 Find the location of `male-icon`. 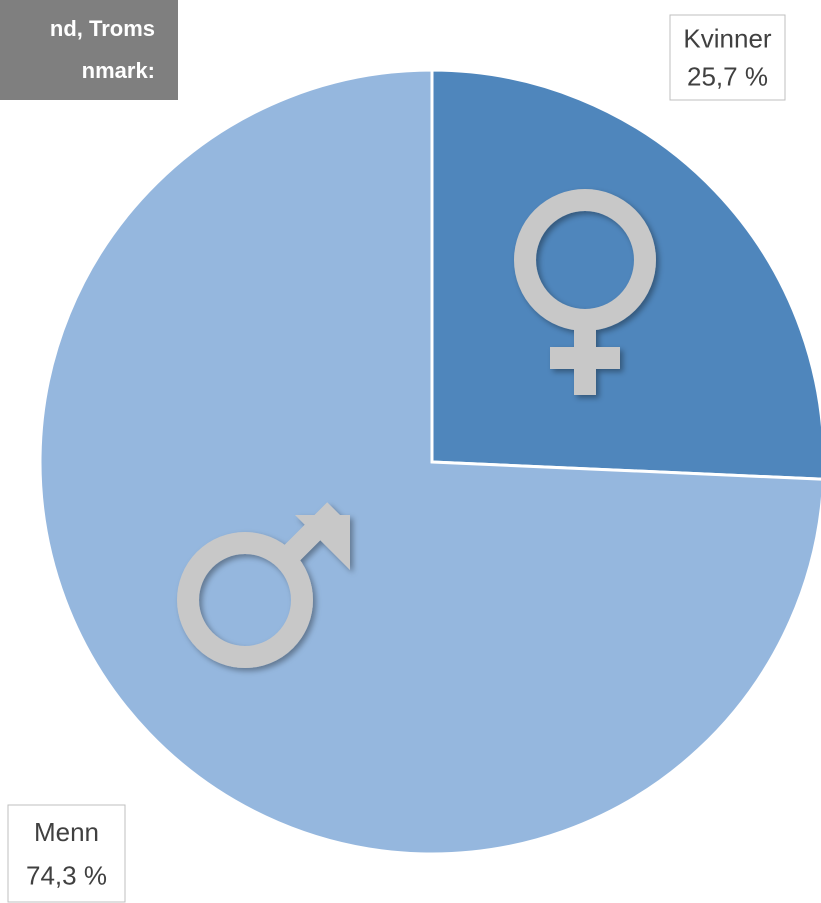

male-icon is located at coordinates (263, 585).